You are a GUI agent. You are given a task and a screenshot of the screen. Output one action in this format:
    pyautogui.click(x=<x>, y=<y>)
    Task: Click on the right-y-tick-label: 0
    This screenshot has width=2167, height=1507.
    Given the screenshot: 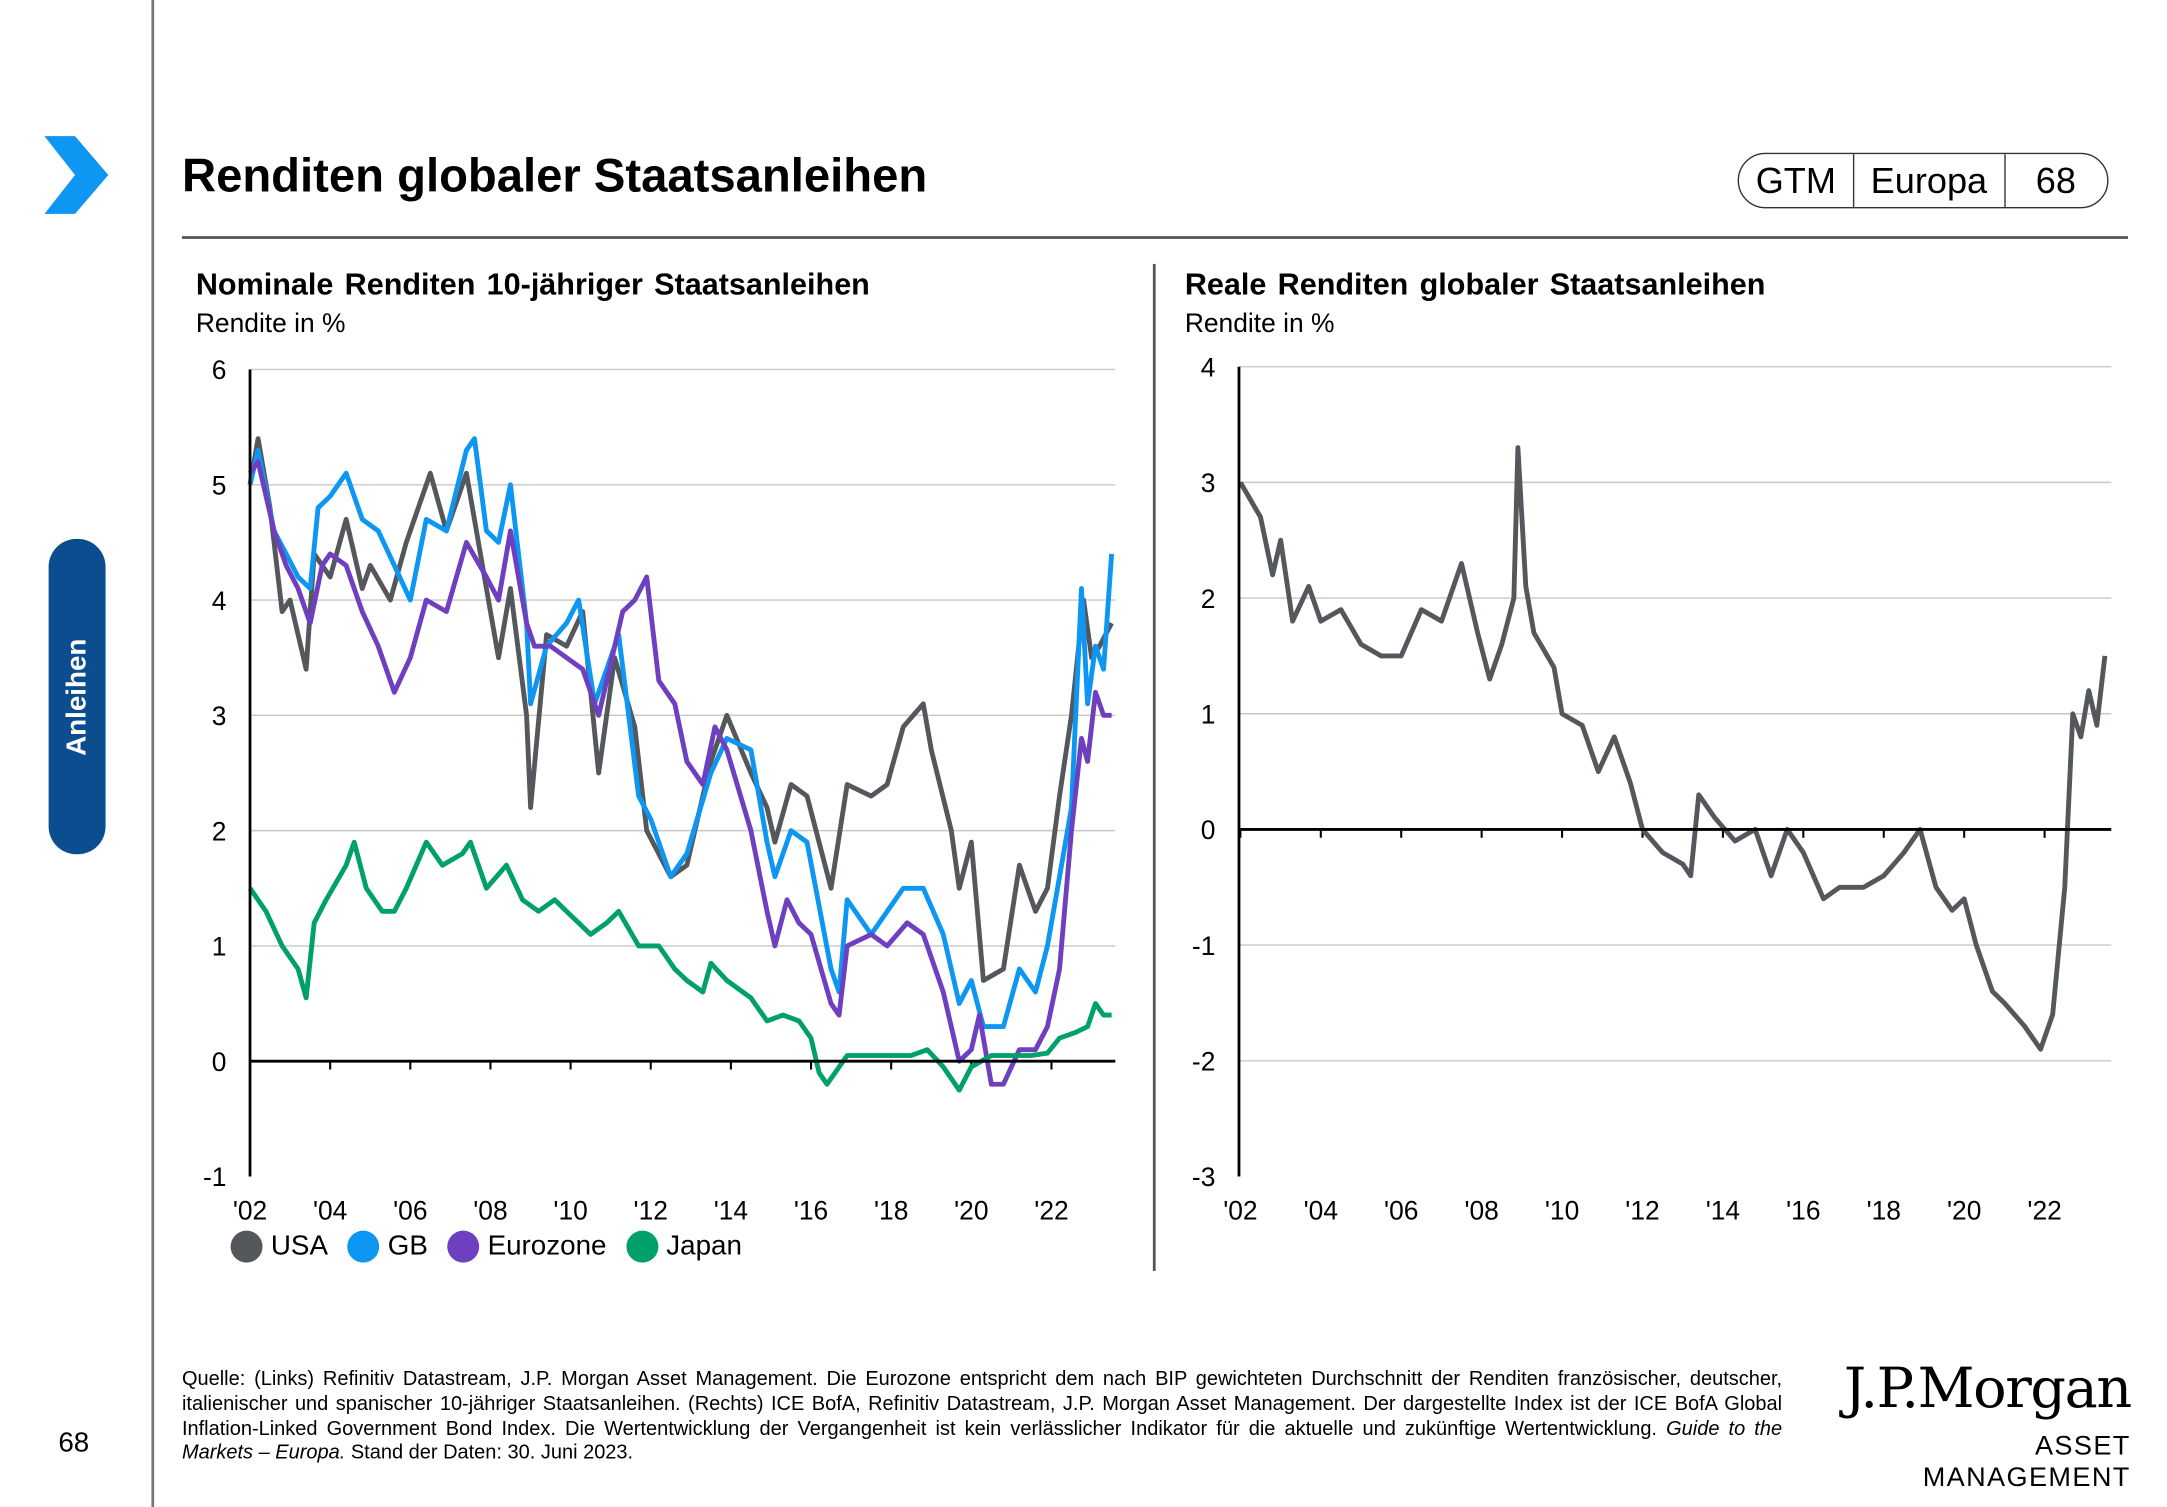 What is the action you would take?
    pyautogui.click(x=1208, y=830)
    